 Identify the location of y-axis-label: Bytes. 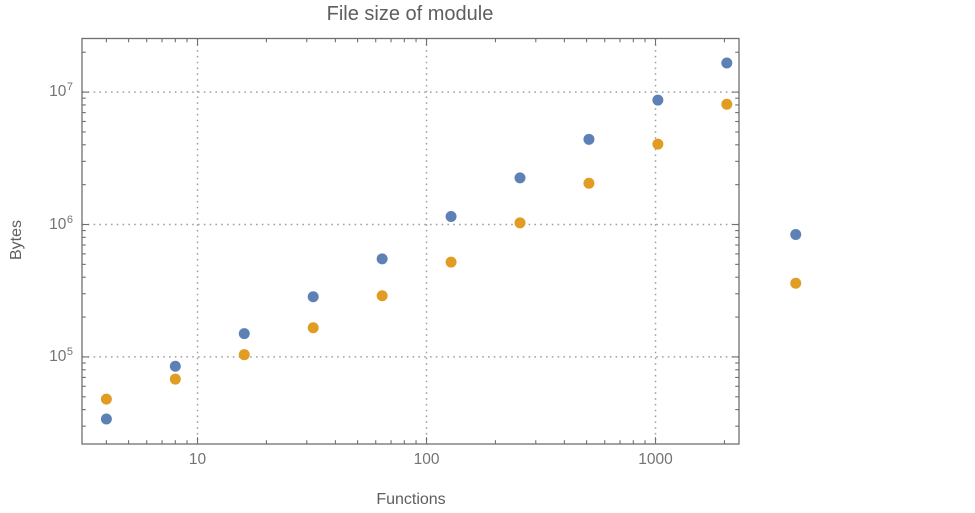
(16, 240).